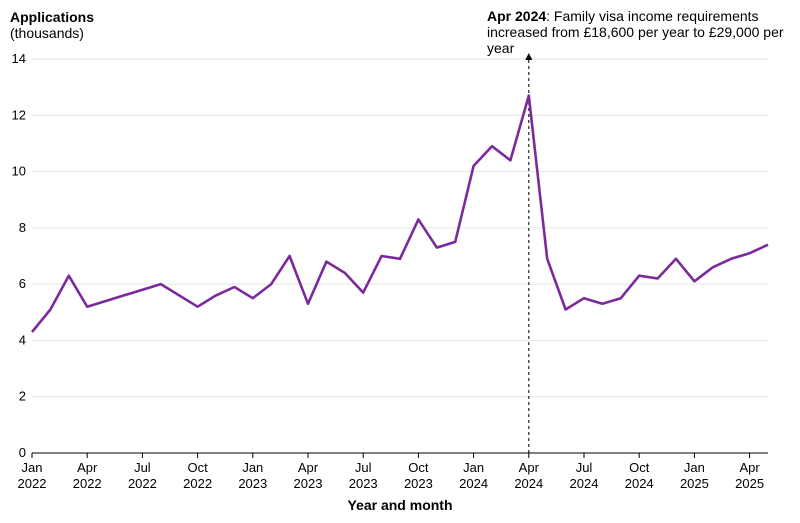  I want to click on y-tick-label: 2, so click(22, 396).